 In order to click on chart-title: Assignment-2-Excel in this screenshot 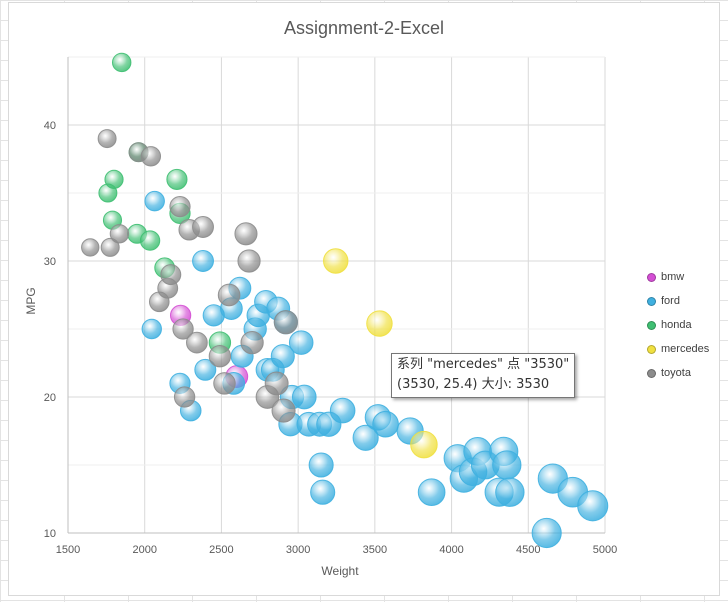, I will do `click(364, 28)`.